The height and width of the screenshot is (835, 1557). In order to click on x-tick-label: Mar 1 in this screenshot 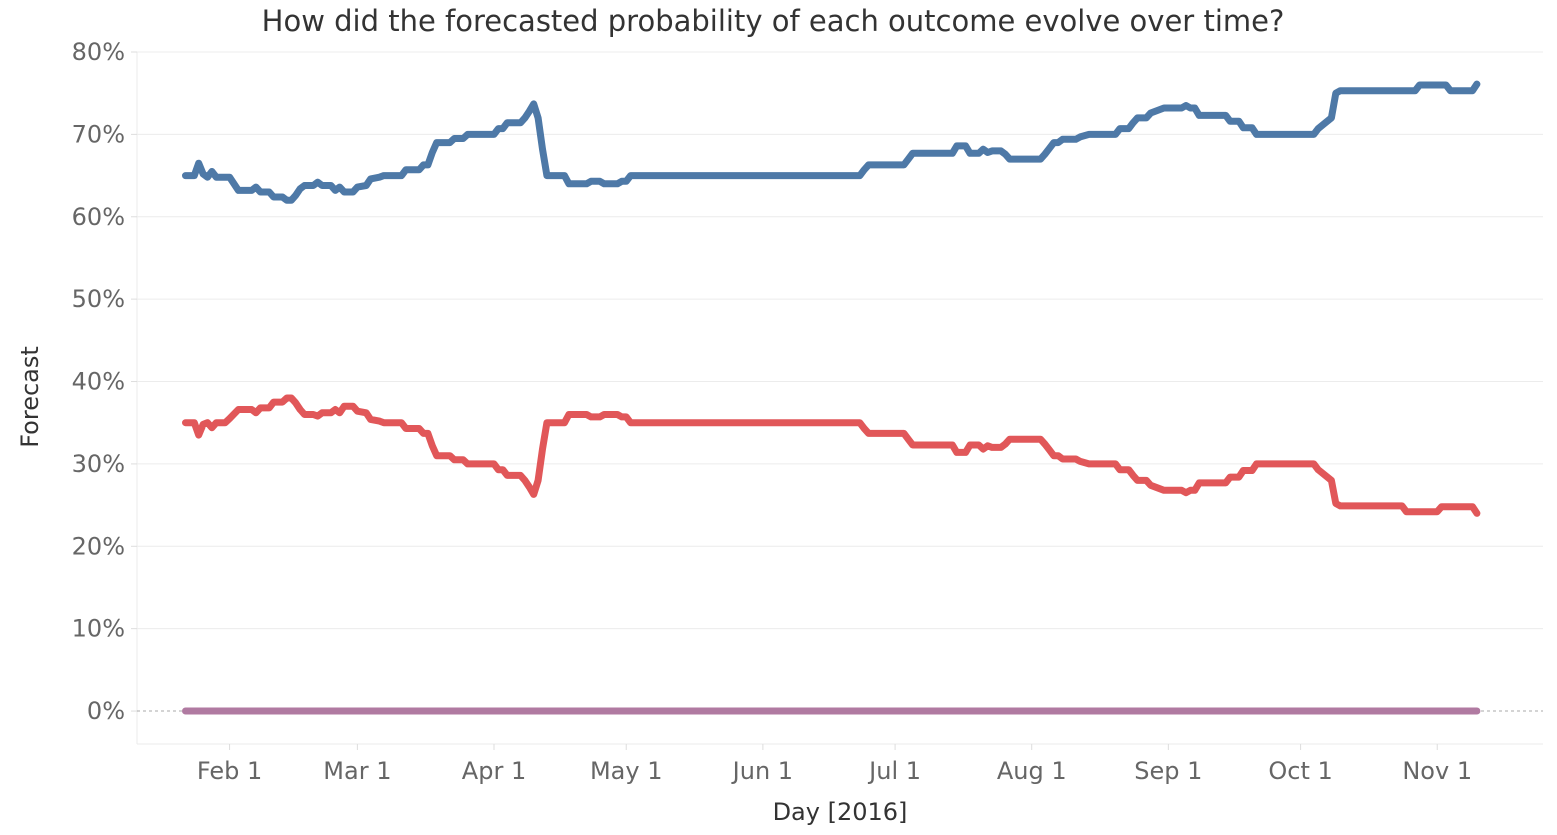, I will do `click(357, 771)`.